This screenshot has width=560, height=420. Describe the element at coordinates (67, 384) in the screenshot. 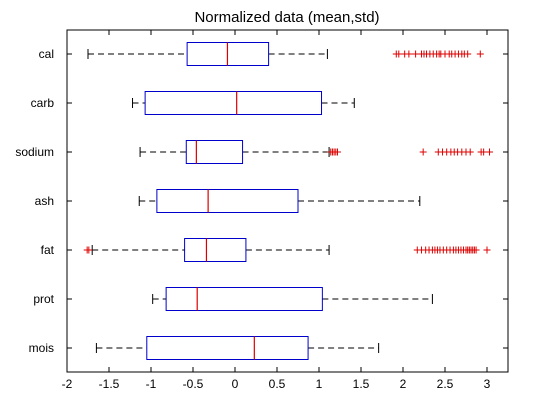

I see `x-tick-label: -2` at that location.